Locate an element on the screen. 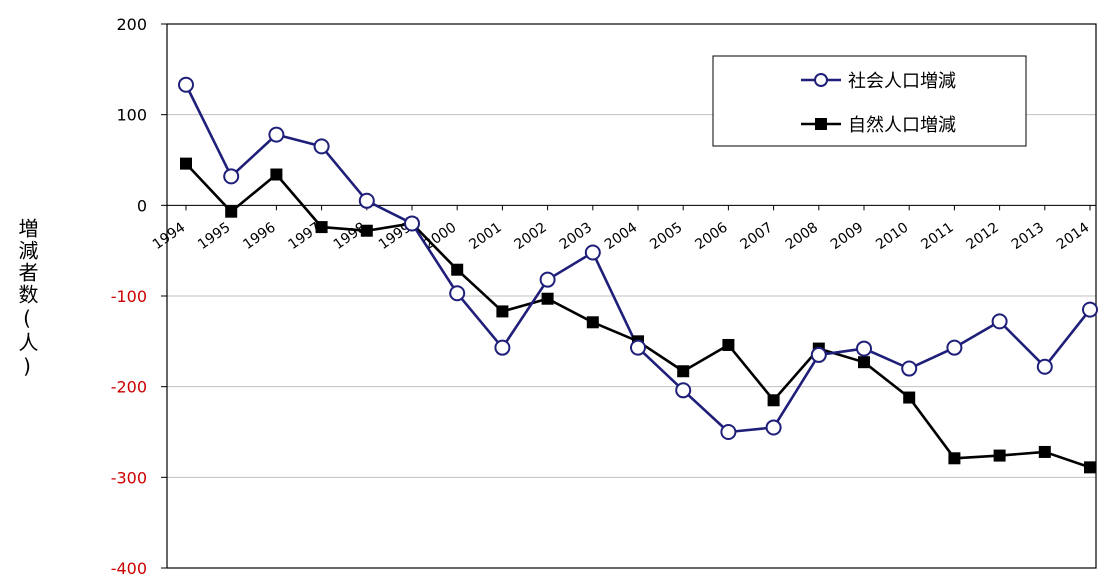 The height and width of the screenshot is (578, 1100). x-tick-label: 2006 is located at coordinates (711, 236).